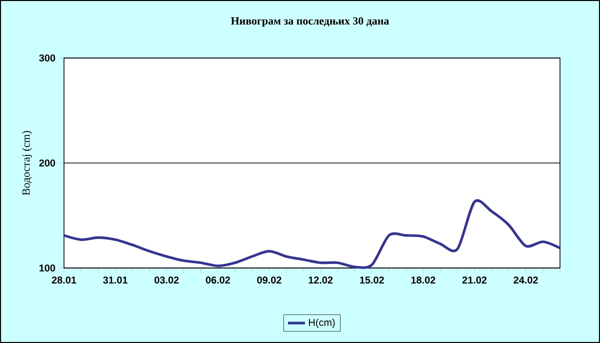 The width and height of the screenshot is (600, 343). What do you see at coordinates (166, 280) in the screenshot?
I see `x-tick-label: 03.02` at bounding box center [166, 280].